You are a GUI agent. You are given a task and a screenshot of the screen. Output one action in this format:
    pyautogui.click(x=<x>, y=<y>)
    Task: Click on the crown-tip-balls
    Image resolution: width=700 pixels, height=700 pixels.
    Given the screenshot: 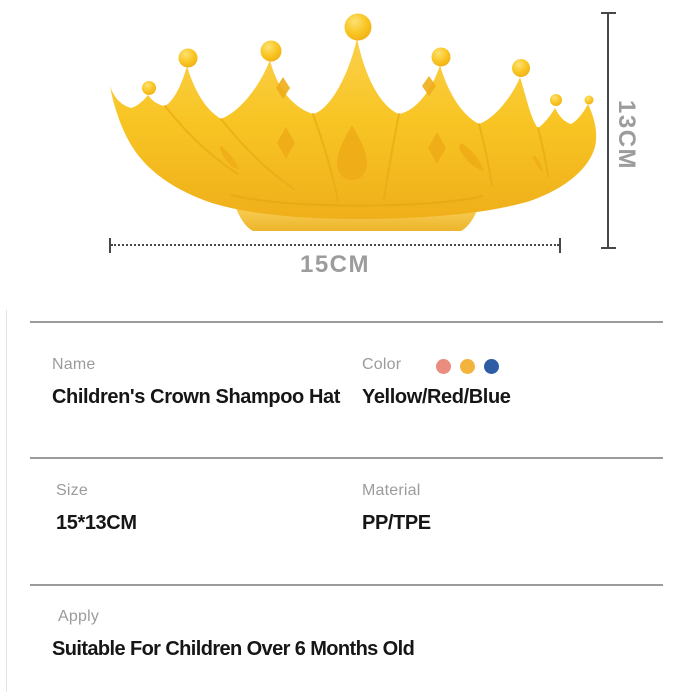 What is the action you would take?
    pyautogui.click(x=368, y=59)
    